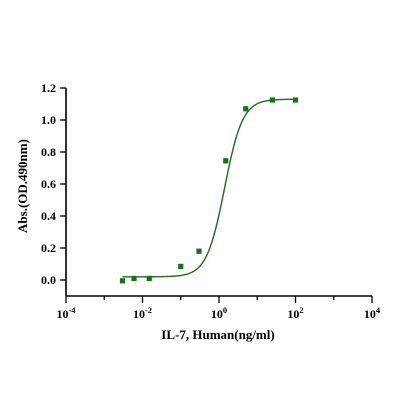 The height and width of the screenshot is (416, 416). Describe the element at coordinates (219, 313) in the screenshot. I see `x-tick-label-2: 10⁰` at that location.